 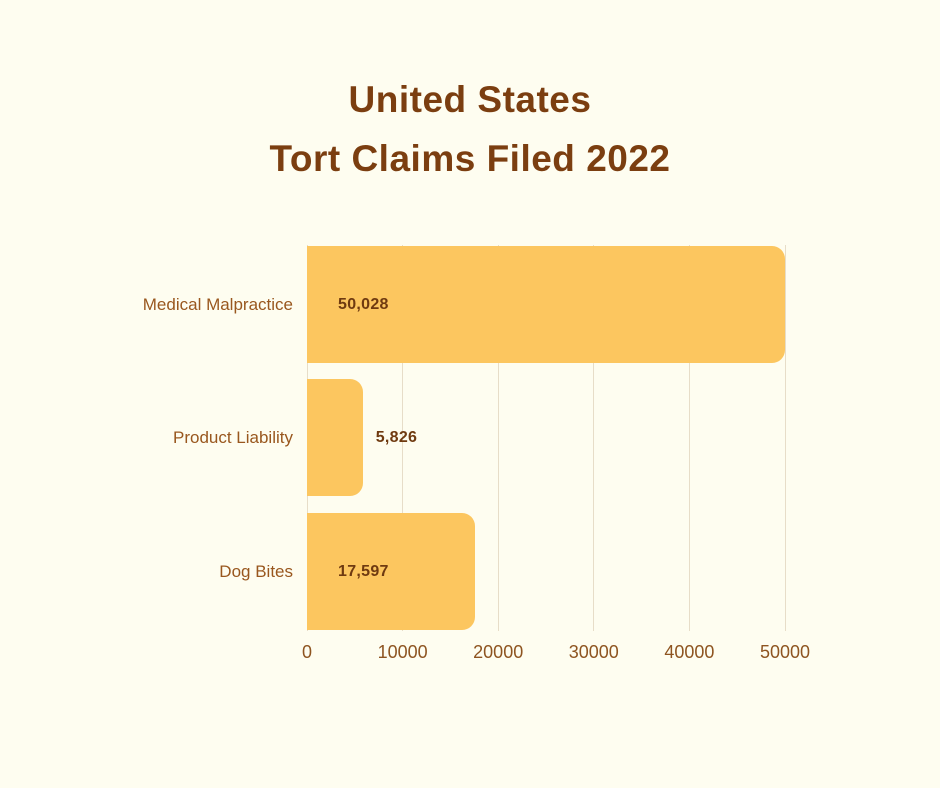 I want to click on x-axis-tick-label: 30000, so click(x=593, y=652).